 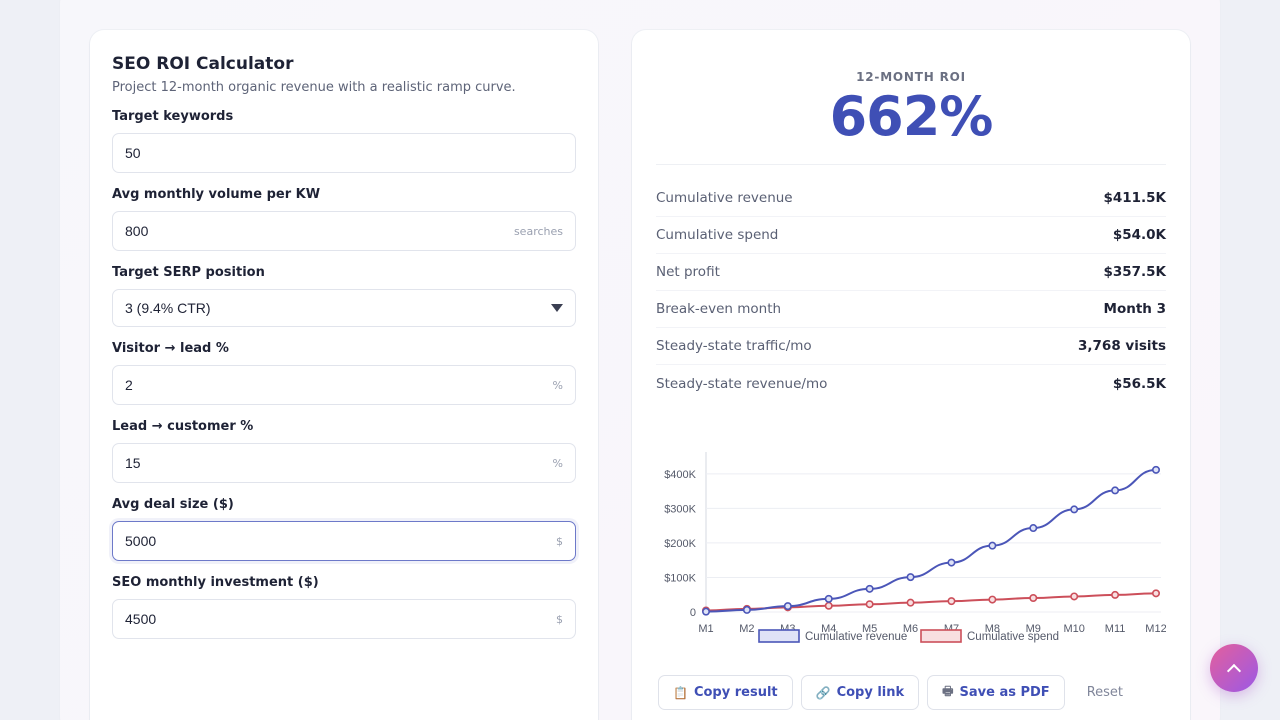 What do you see at coordinates (1134, 198) in the screenshot?
I see `stat-value: $411.5K` at bounding box center [1134, 198].